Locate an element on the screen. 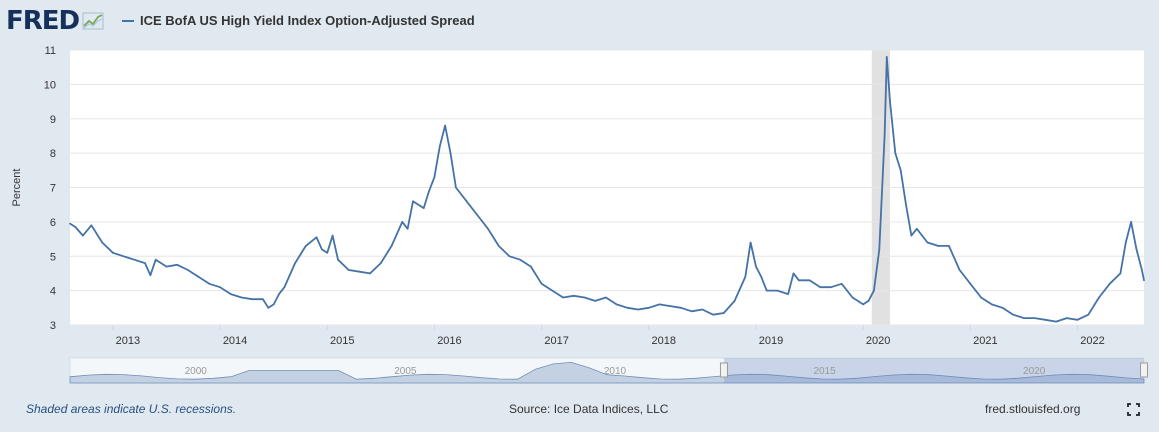 The width and height of the screenshot is (1159, 432). recession-note: Shaded areas indicate U.S. recessions. is located at coordinates (131, 409).